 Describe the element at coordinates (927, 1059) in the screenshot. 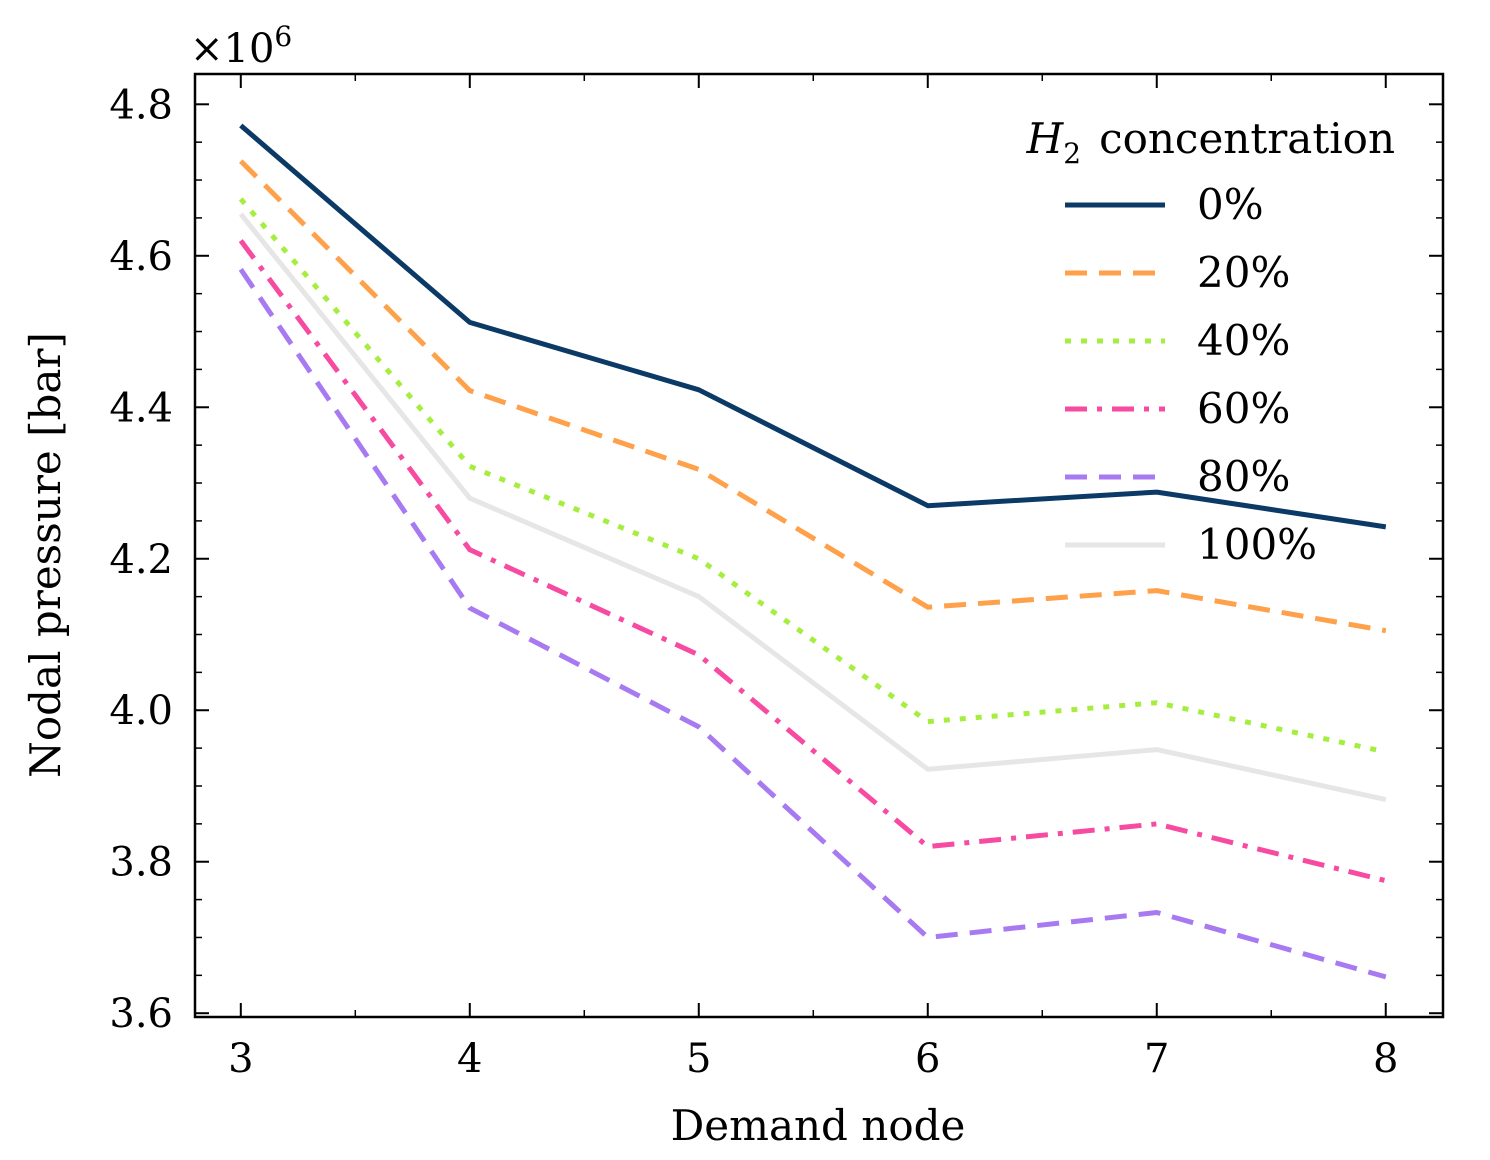

I see `x-tick-label: 6` at that location.